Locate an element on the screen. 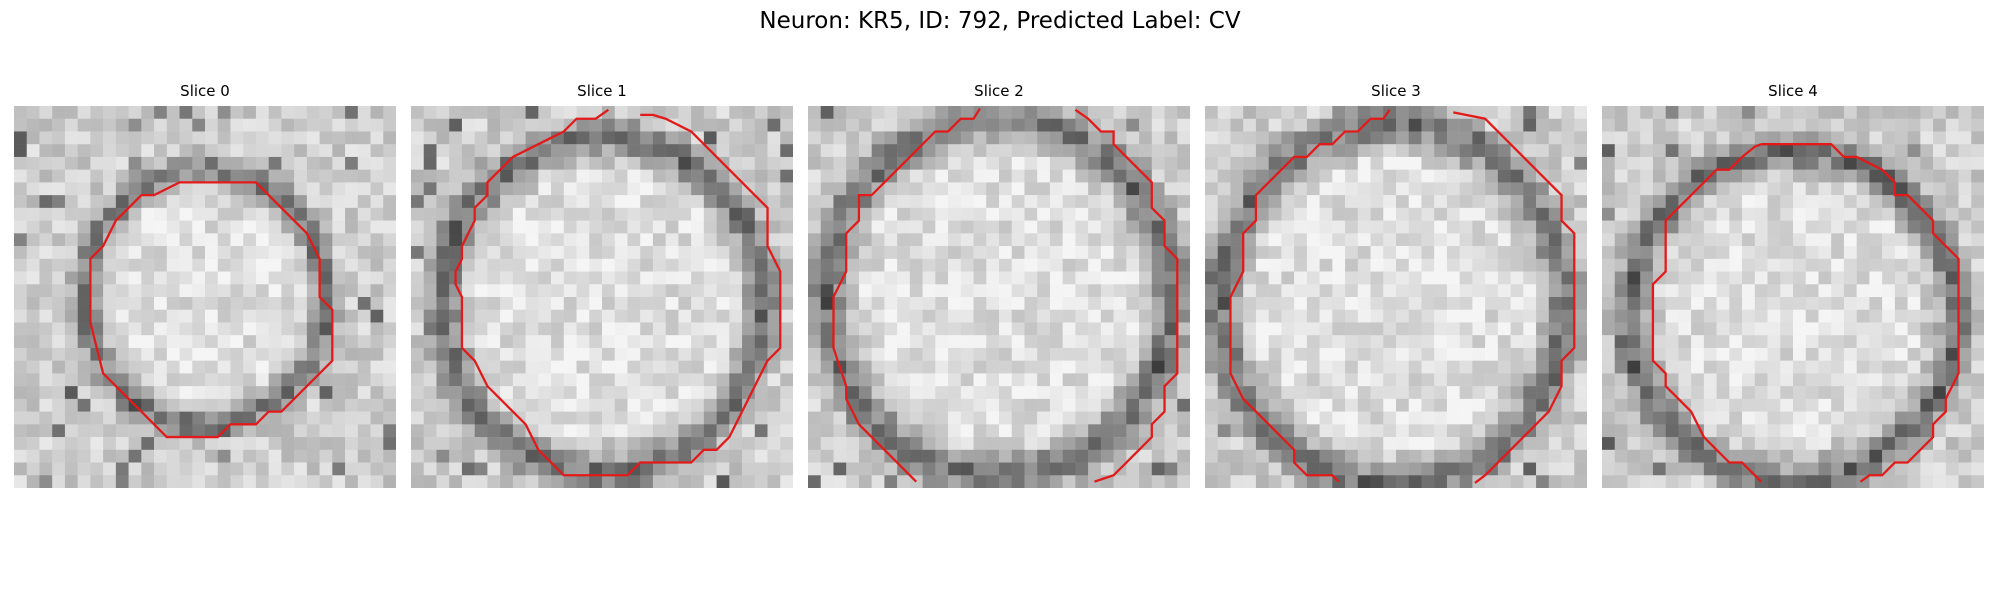 This screenshot has height=600, width=2000. slice-title-1: Slice 1 is located at coordinates (602, 91).